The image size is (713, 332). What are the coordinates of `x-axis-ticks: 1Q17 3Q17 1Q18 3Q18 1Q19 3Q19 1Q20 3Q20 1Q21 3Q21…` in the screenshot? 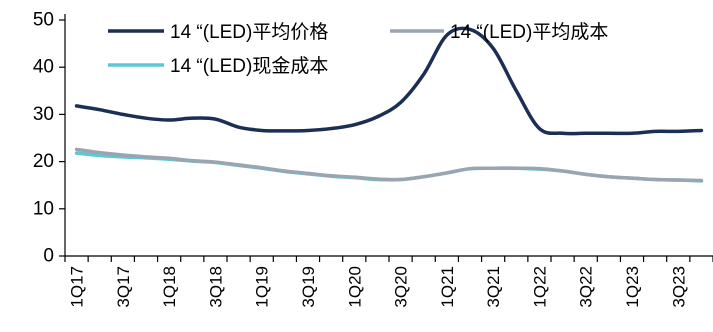 It's located at (388, 282).